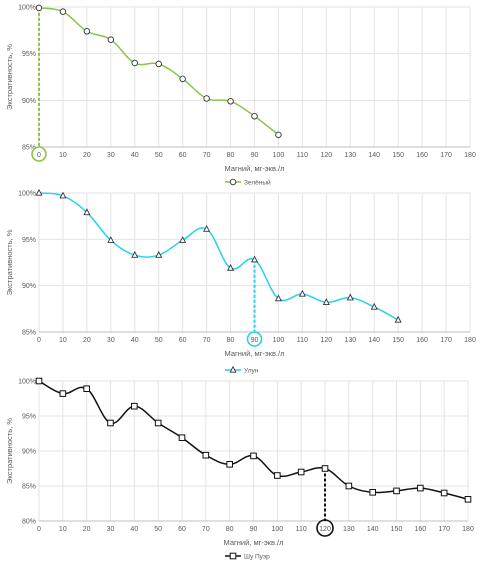  Describe the element at coordinates (29, 522) in the screenshot. I see `y-tick-label: 80%` at that location.